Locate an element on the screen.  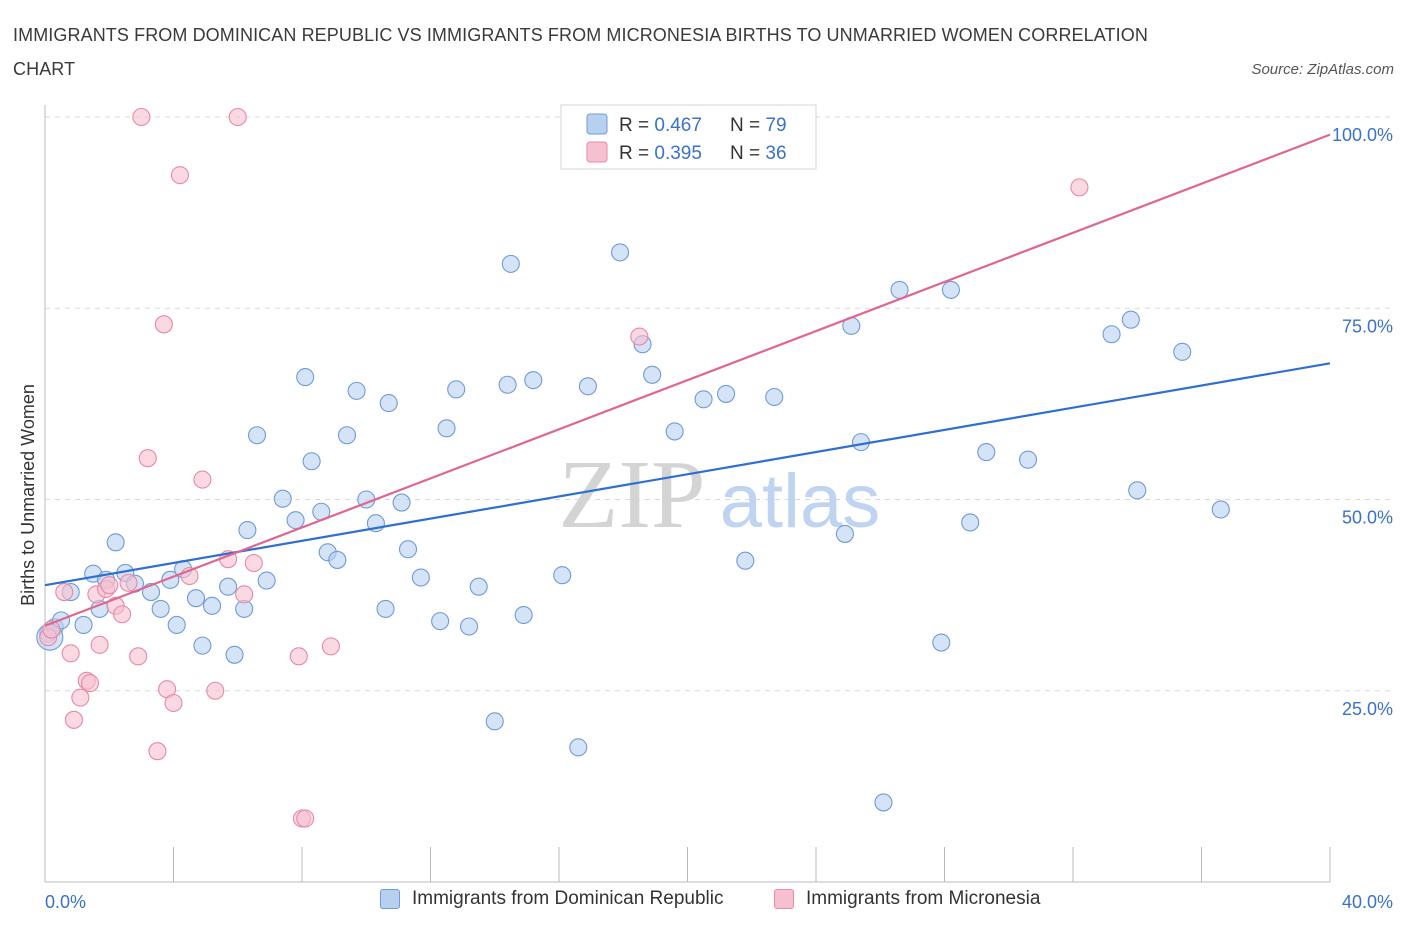
svg-text: N = 79 is located at coordinates (758, 125).